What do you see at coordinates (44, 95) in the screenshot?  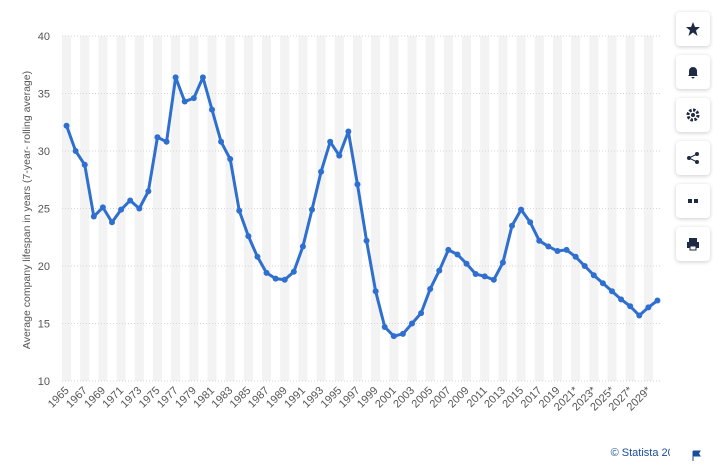 I see `y-tick-label: 35` at bounding box center [44, 95].